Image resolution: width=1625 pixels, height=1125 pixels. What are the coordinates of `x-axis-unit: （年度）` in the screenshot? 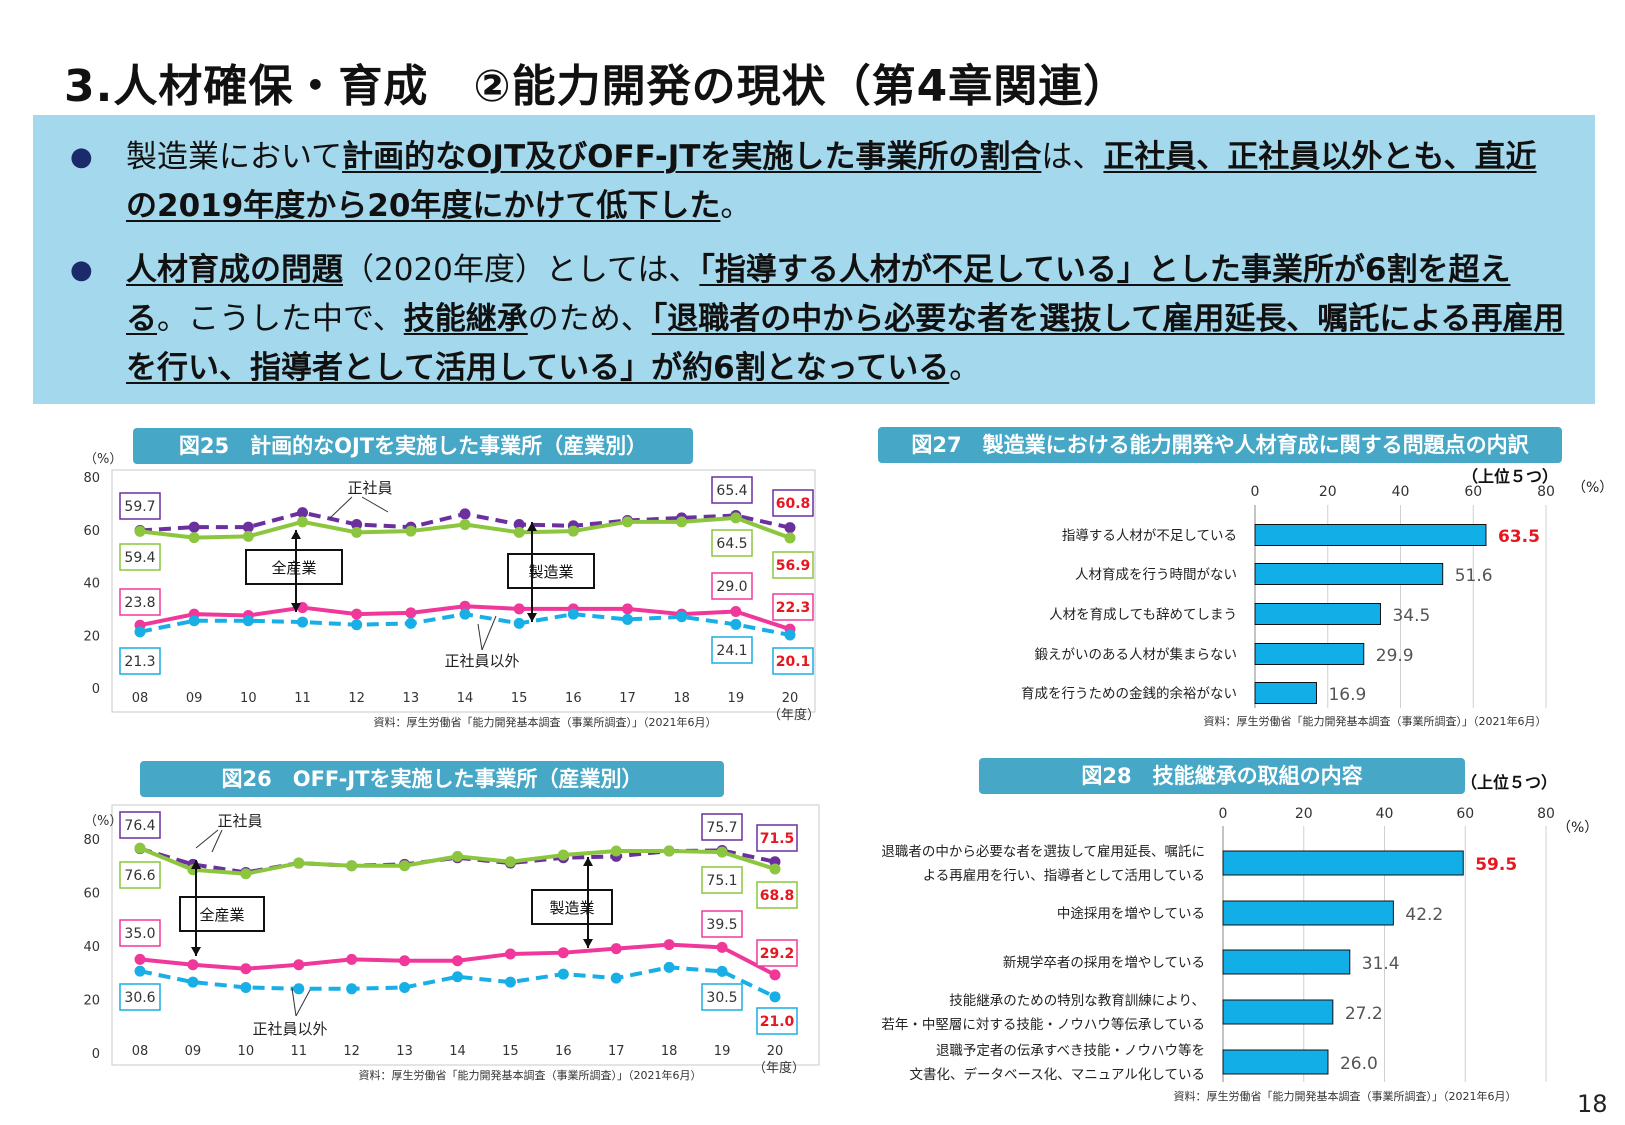 It's located at (779, 1068).